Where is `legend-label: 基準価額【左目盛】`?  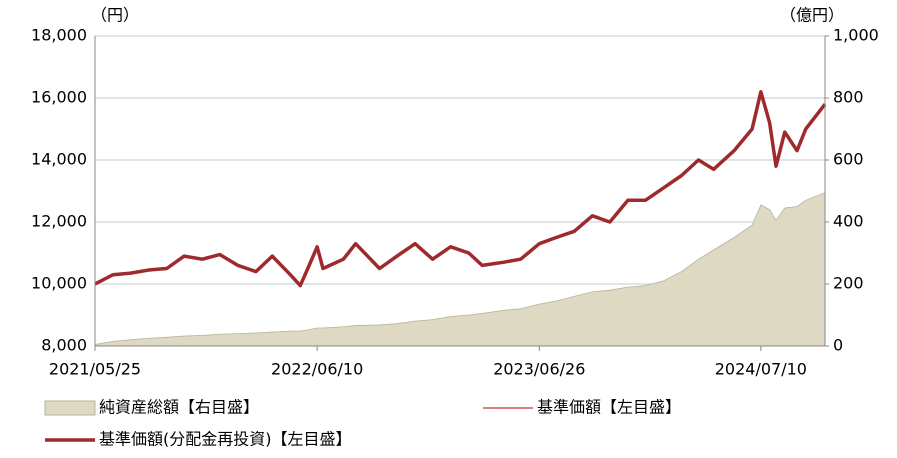
legend-label: 基準価額【左目盛】 is located at coordinates (609, 407).